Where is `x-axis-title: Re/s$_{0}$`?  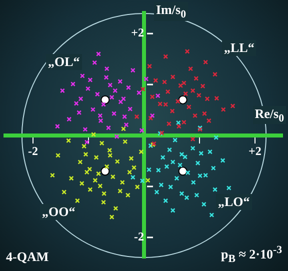 x-axis-title: Re/s$_{0}$ is located at coordinates (269, 115).